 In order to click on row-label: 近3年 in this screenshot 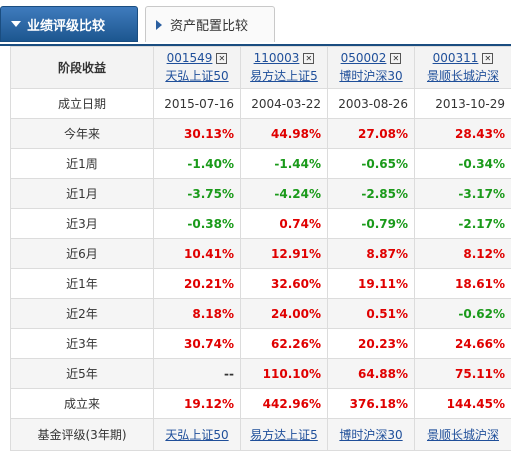, I will do `click(82, 343)`.